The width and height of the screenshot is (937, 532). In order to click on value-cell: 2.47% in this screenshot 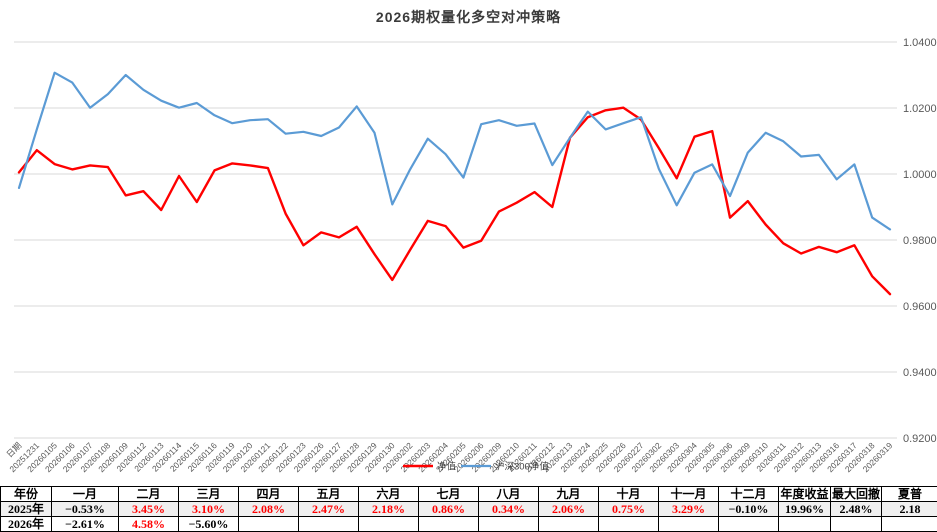, I will do `click(328, 509)`.